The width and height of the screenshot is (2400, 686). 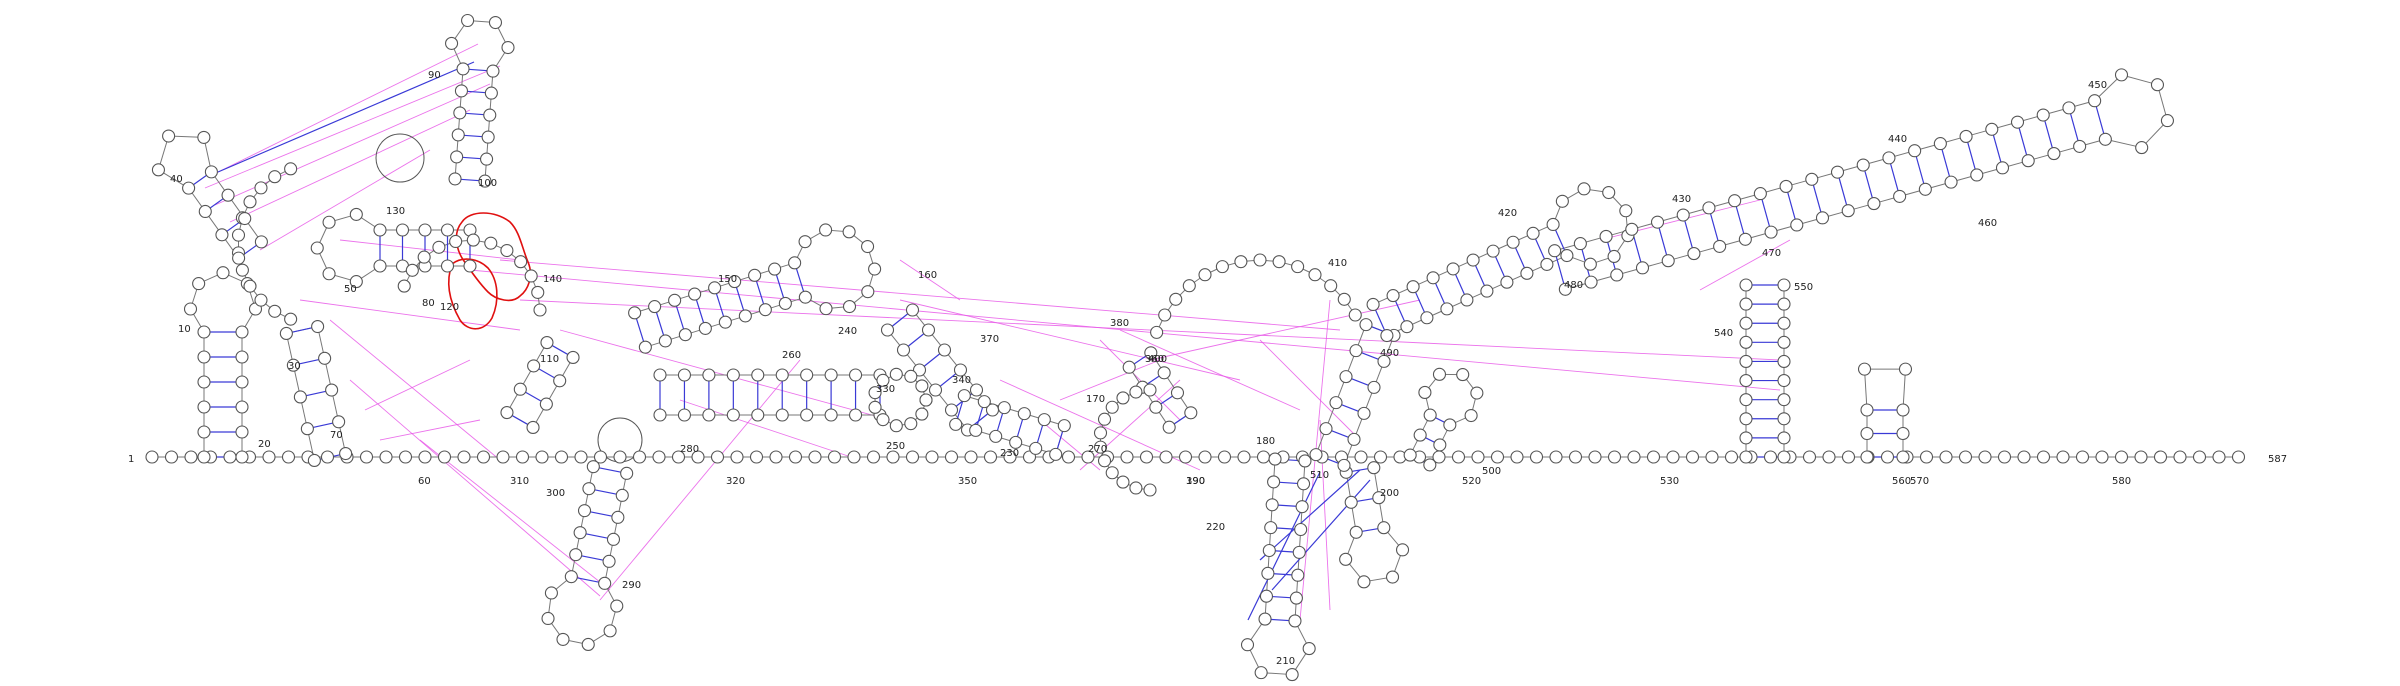 What do you see at coordinates (631, 585) in the screenshot?
I see `position-label: 290` at bounding box center [631, 585].